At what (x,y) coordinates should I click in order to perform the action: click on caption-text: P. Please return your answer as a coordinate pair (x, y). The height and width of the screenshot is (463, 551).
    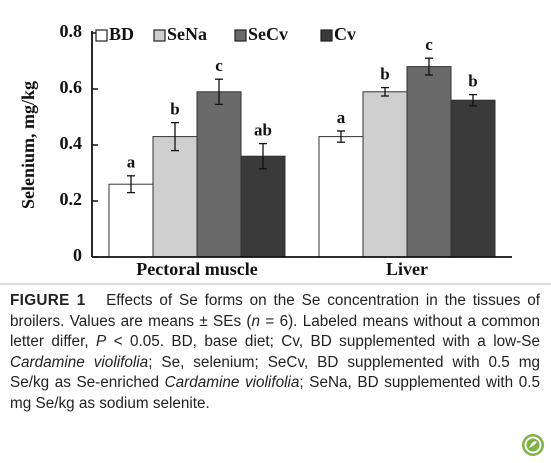
    Looking at the image, I should click on (101, 341).